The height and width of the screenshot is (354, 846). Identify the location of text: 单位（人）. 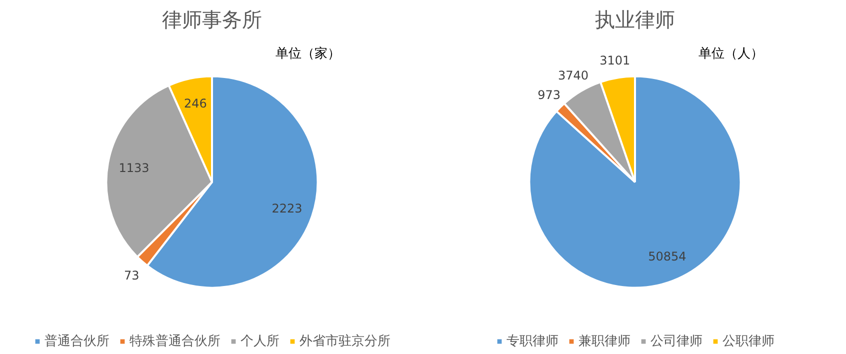
(731, 54).